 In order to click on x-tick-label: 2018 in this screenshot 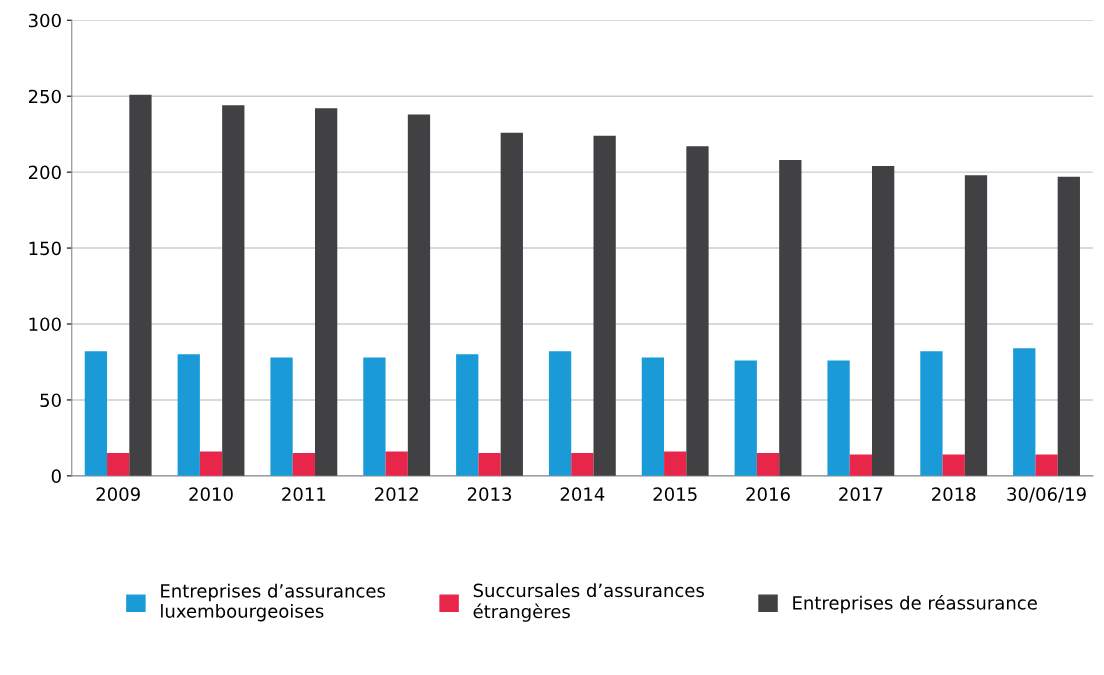, I will do `click(954, 494)`.